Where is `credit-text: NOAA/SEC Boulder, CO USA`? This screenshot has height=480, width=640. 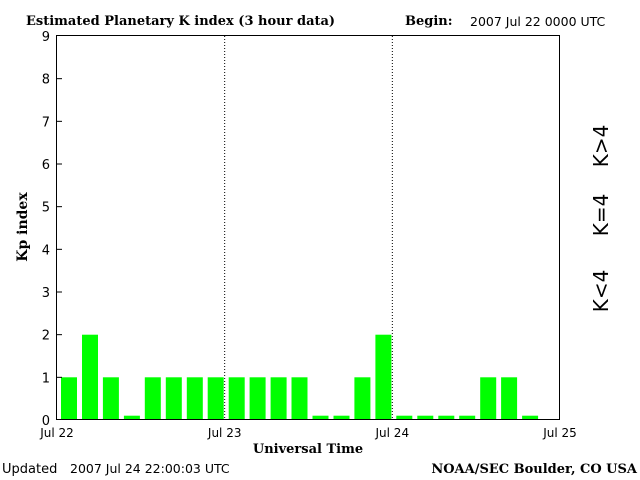 credit-text: NOAA/SEC Boulder, CO USA is located at coordinates (534, 469).